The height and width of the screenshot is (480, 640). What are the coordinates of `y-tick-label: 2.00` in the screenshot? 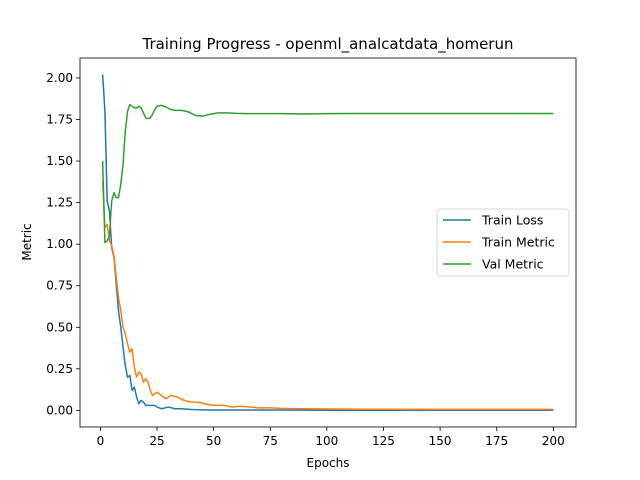 It's located at (59, 78).